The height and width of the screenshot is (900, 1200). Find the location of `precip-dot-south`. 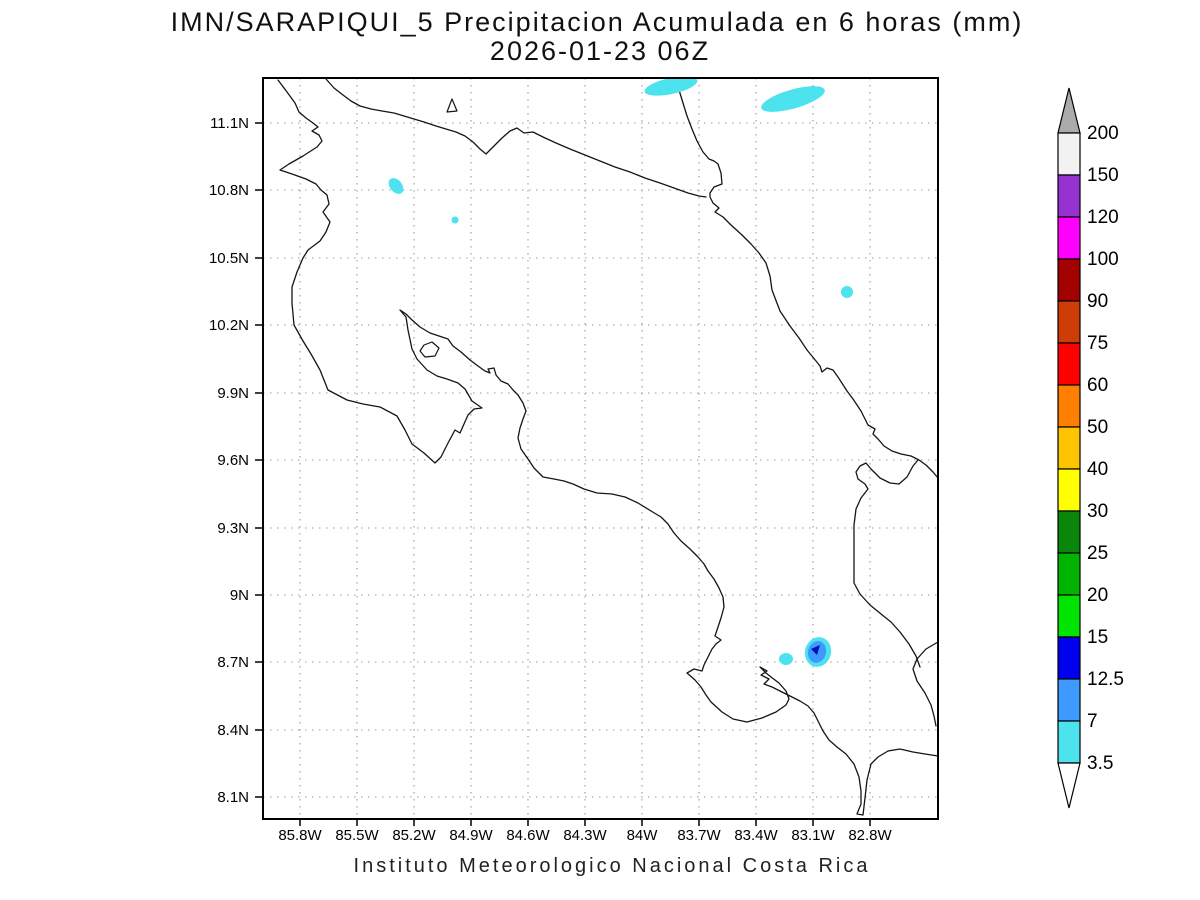

precip-dot-south is located at coordinates (786, 659).